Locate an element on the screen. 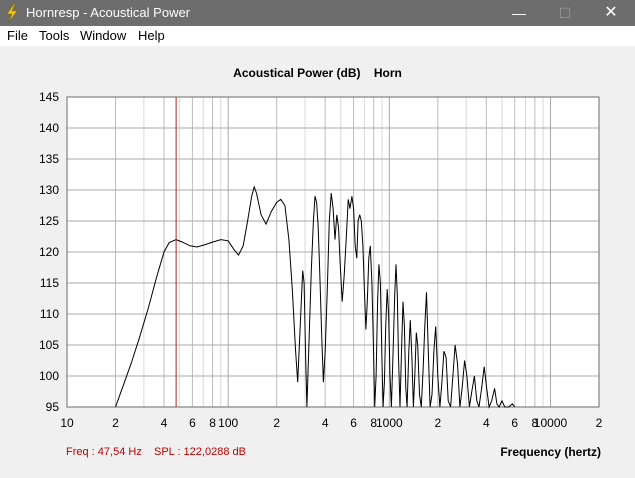 Image resolution: width=635 pixels, height=478 pixels. y-tick-label: 130 is located at coordinates (49, 190).